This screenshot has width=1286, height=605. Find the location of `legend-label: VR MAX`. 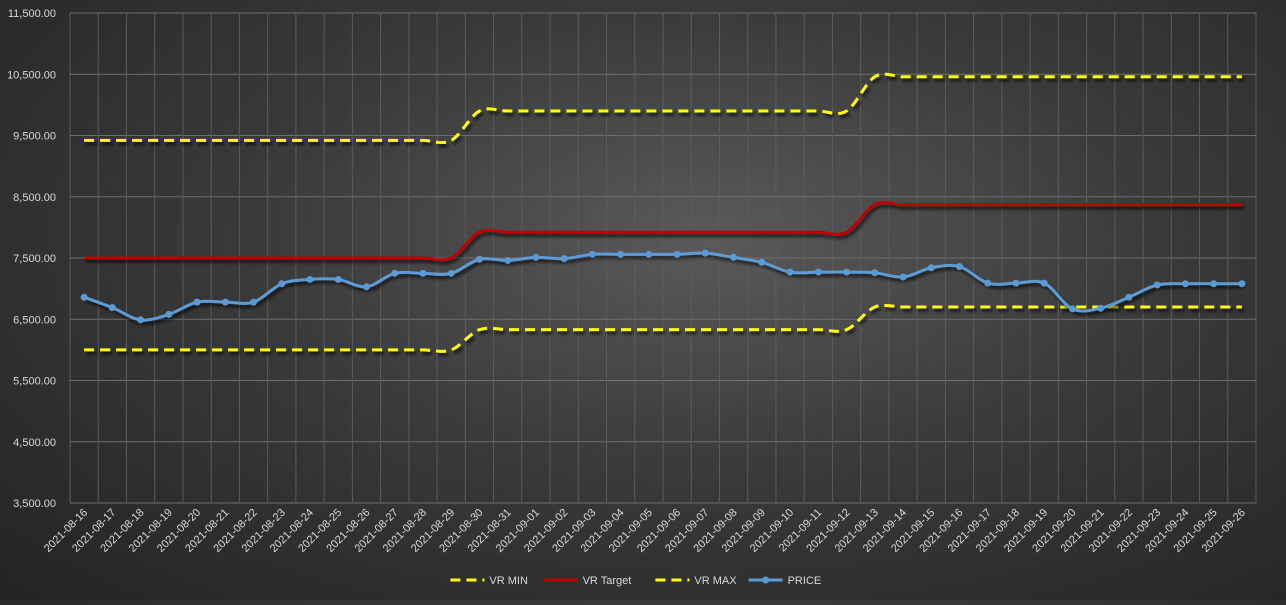

legend-label: VR MAX is located at coordinates (715, 581).